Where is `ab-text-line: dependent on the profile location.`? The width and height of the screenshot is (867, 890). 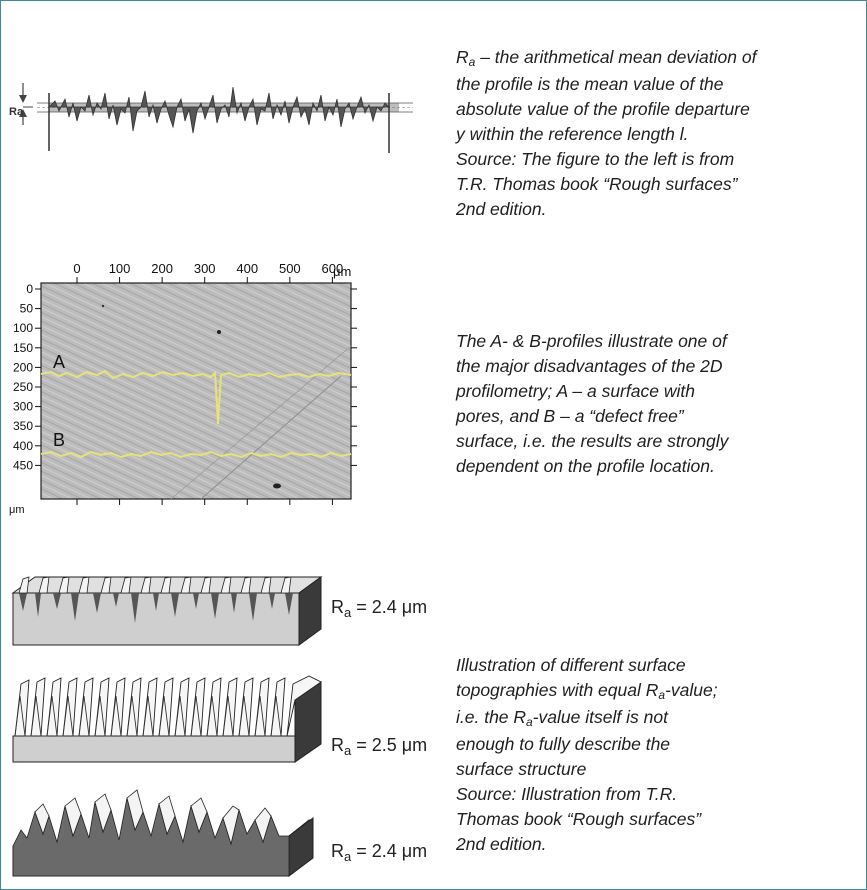
ab-text-line: dependent on the profile location. is located at coordinates (585, 466).